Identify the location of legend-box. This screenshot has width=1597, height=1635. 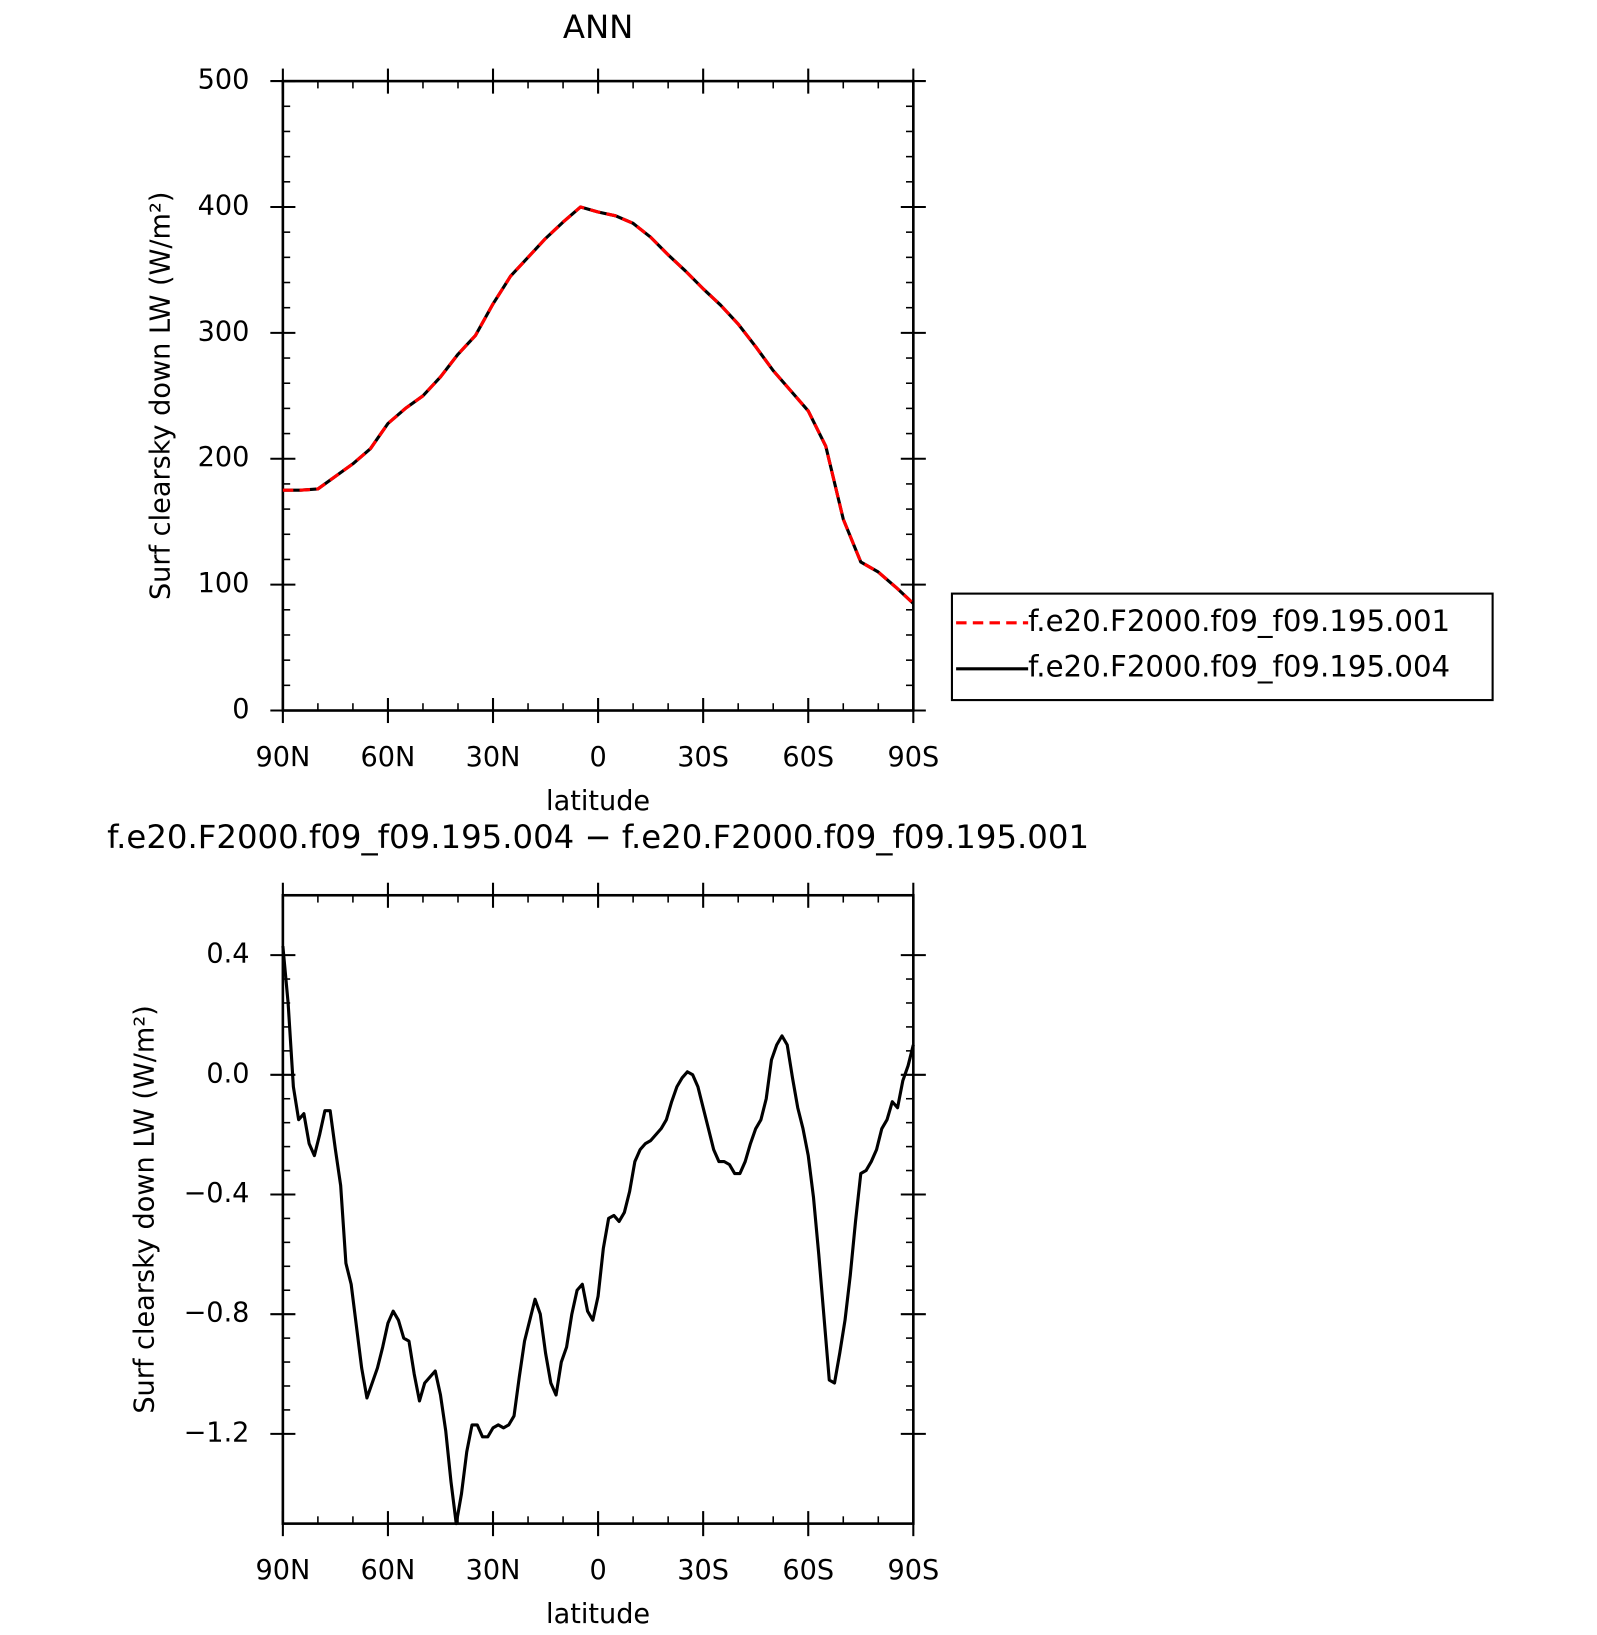
(1222, 647).